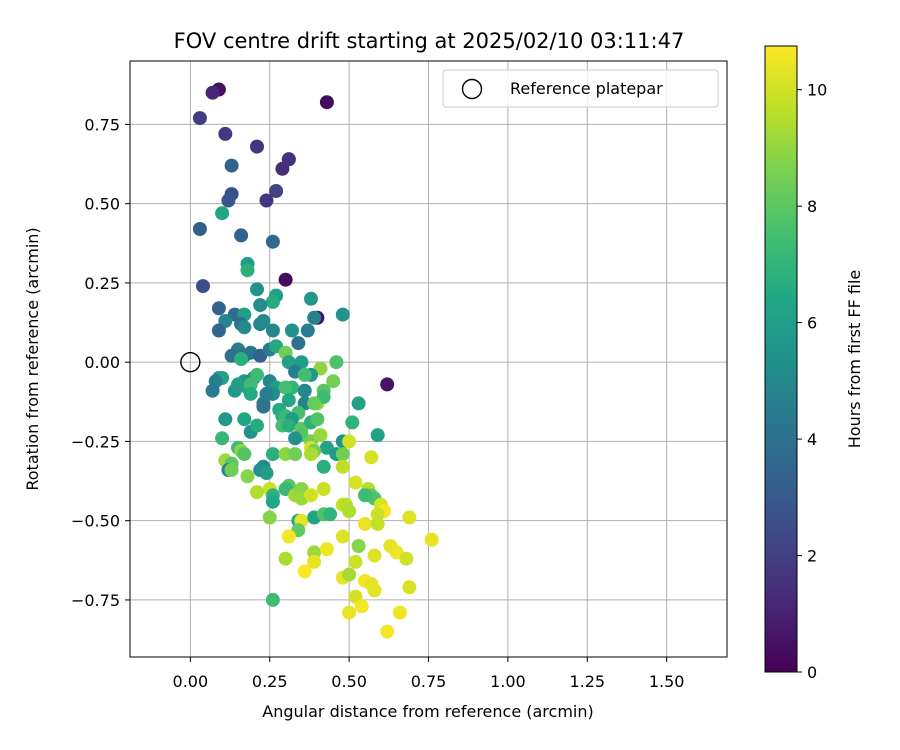  Describe the element at coordinates (586, 88) in the screenshot. I see `legend-entry-reference: Reference platepar` at that location.